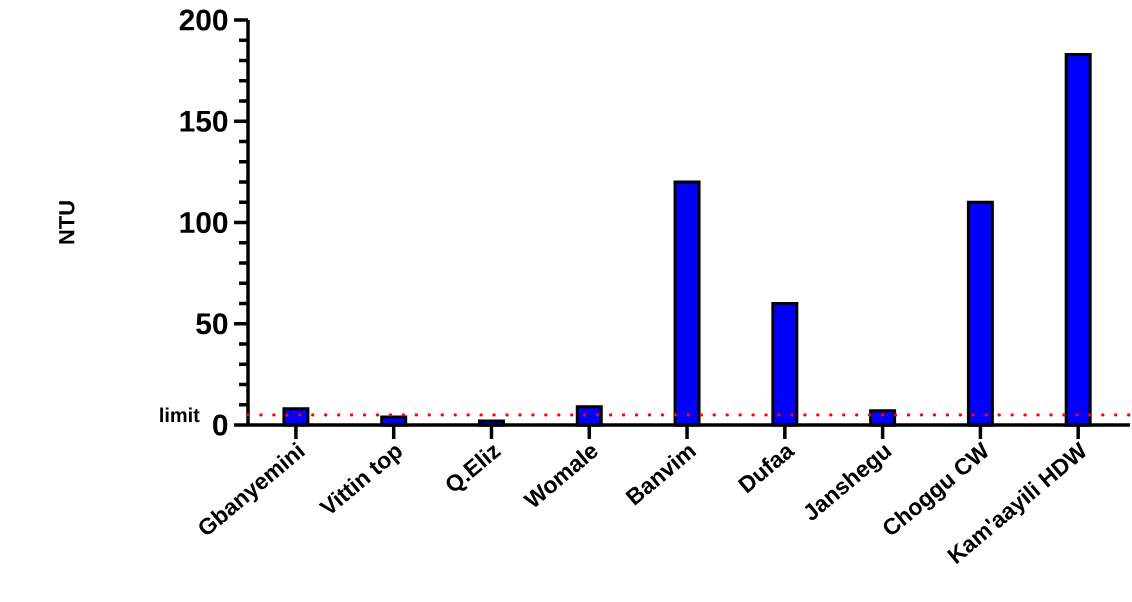 This screenshot has width=1132, height=602. I want to click on y-tick-label: 50, so click(212, 324).